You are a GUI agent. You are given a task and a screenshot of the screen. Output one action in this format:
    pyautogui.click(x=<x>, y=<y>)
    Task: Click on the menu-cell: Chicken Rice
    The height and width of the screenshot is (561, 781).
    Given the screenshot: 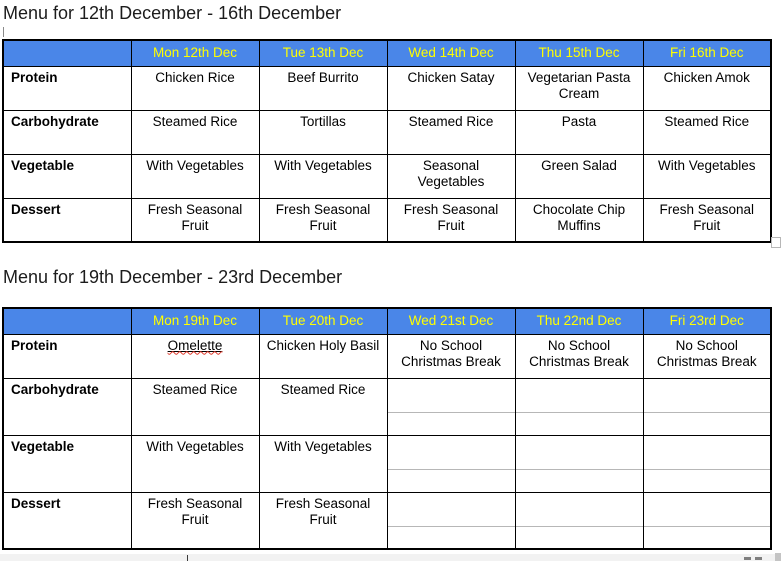 What is the action you would take?
    pyautogui.click(x=195, y=88)
    